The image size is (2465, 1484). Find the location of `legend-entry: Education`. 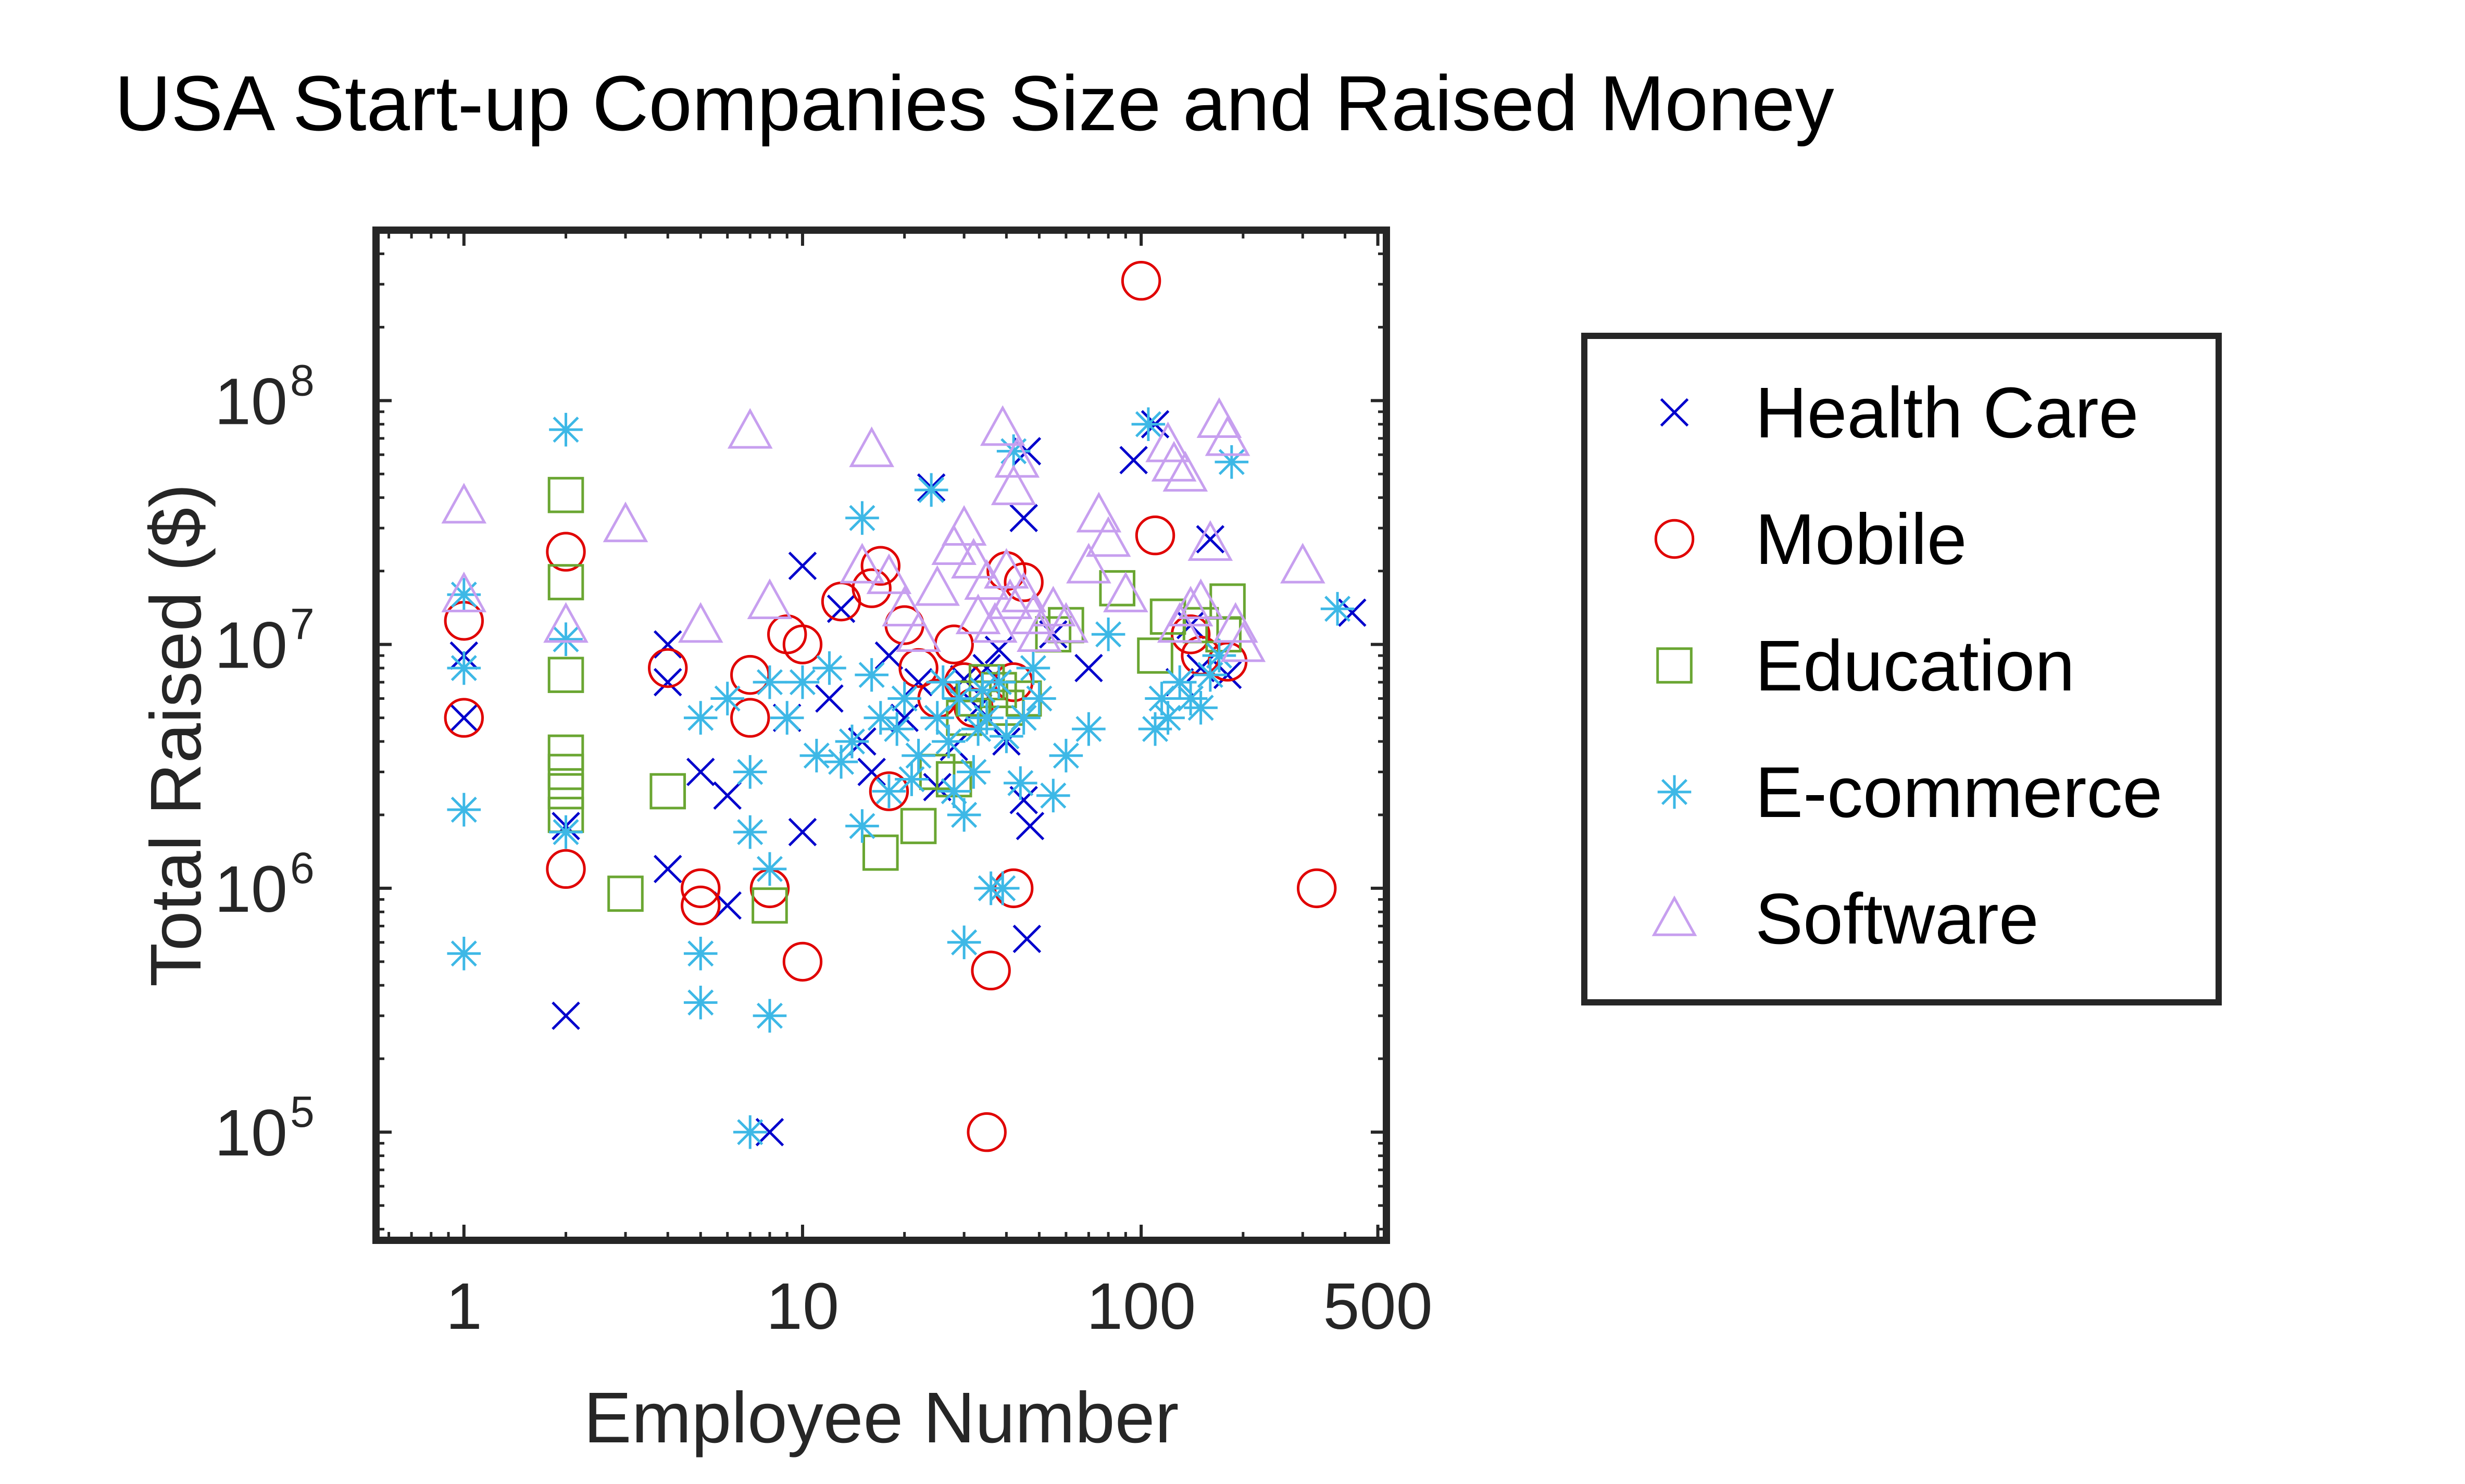

legend-entry: Education is located at coordinates (1865, 666).